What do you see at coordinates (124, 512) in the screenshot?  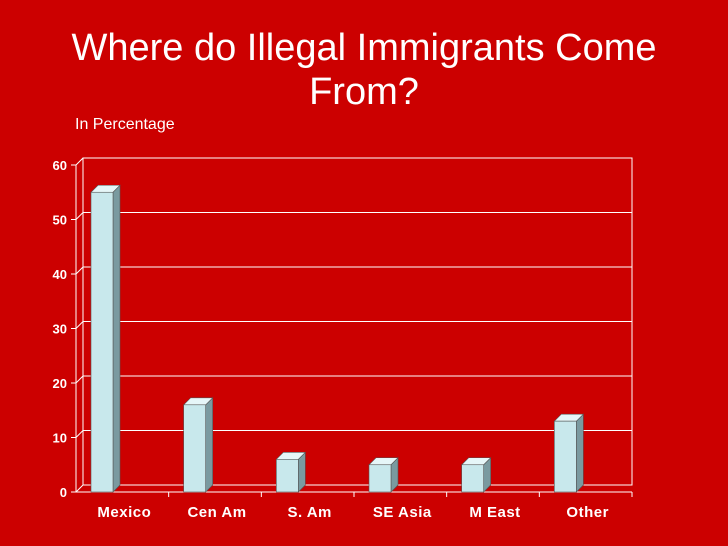 I see `x-tick-label: Mexico` at bounding box center [124, 512].